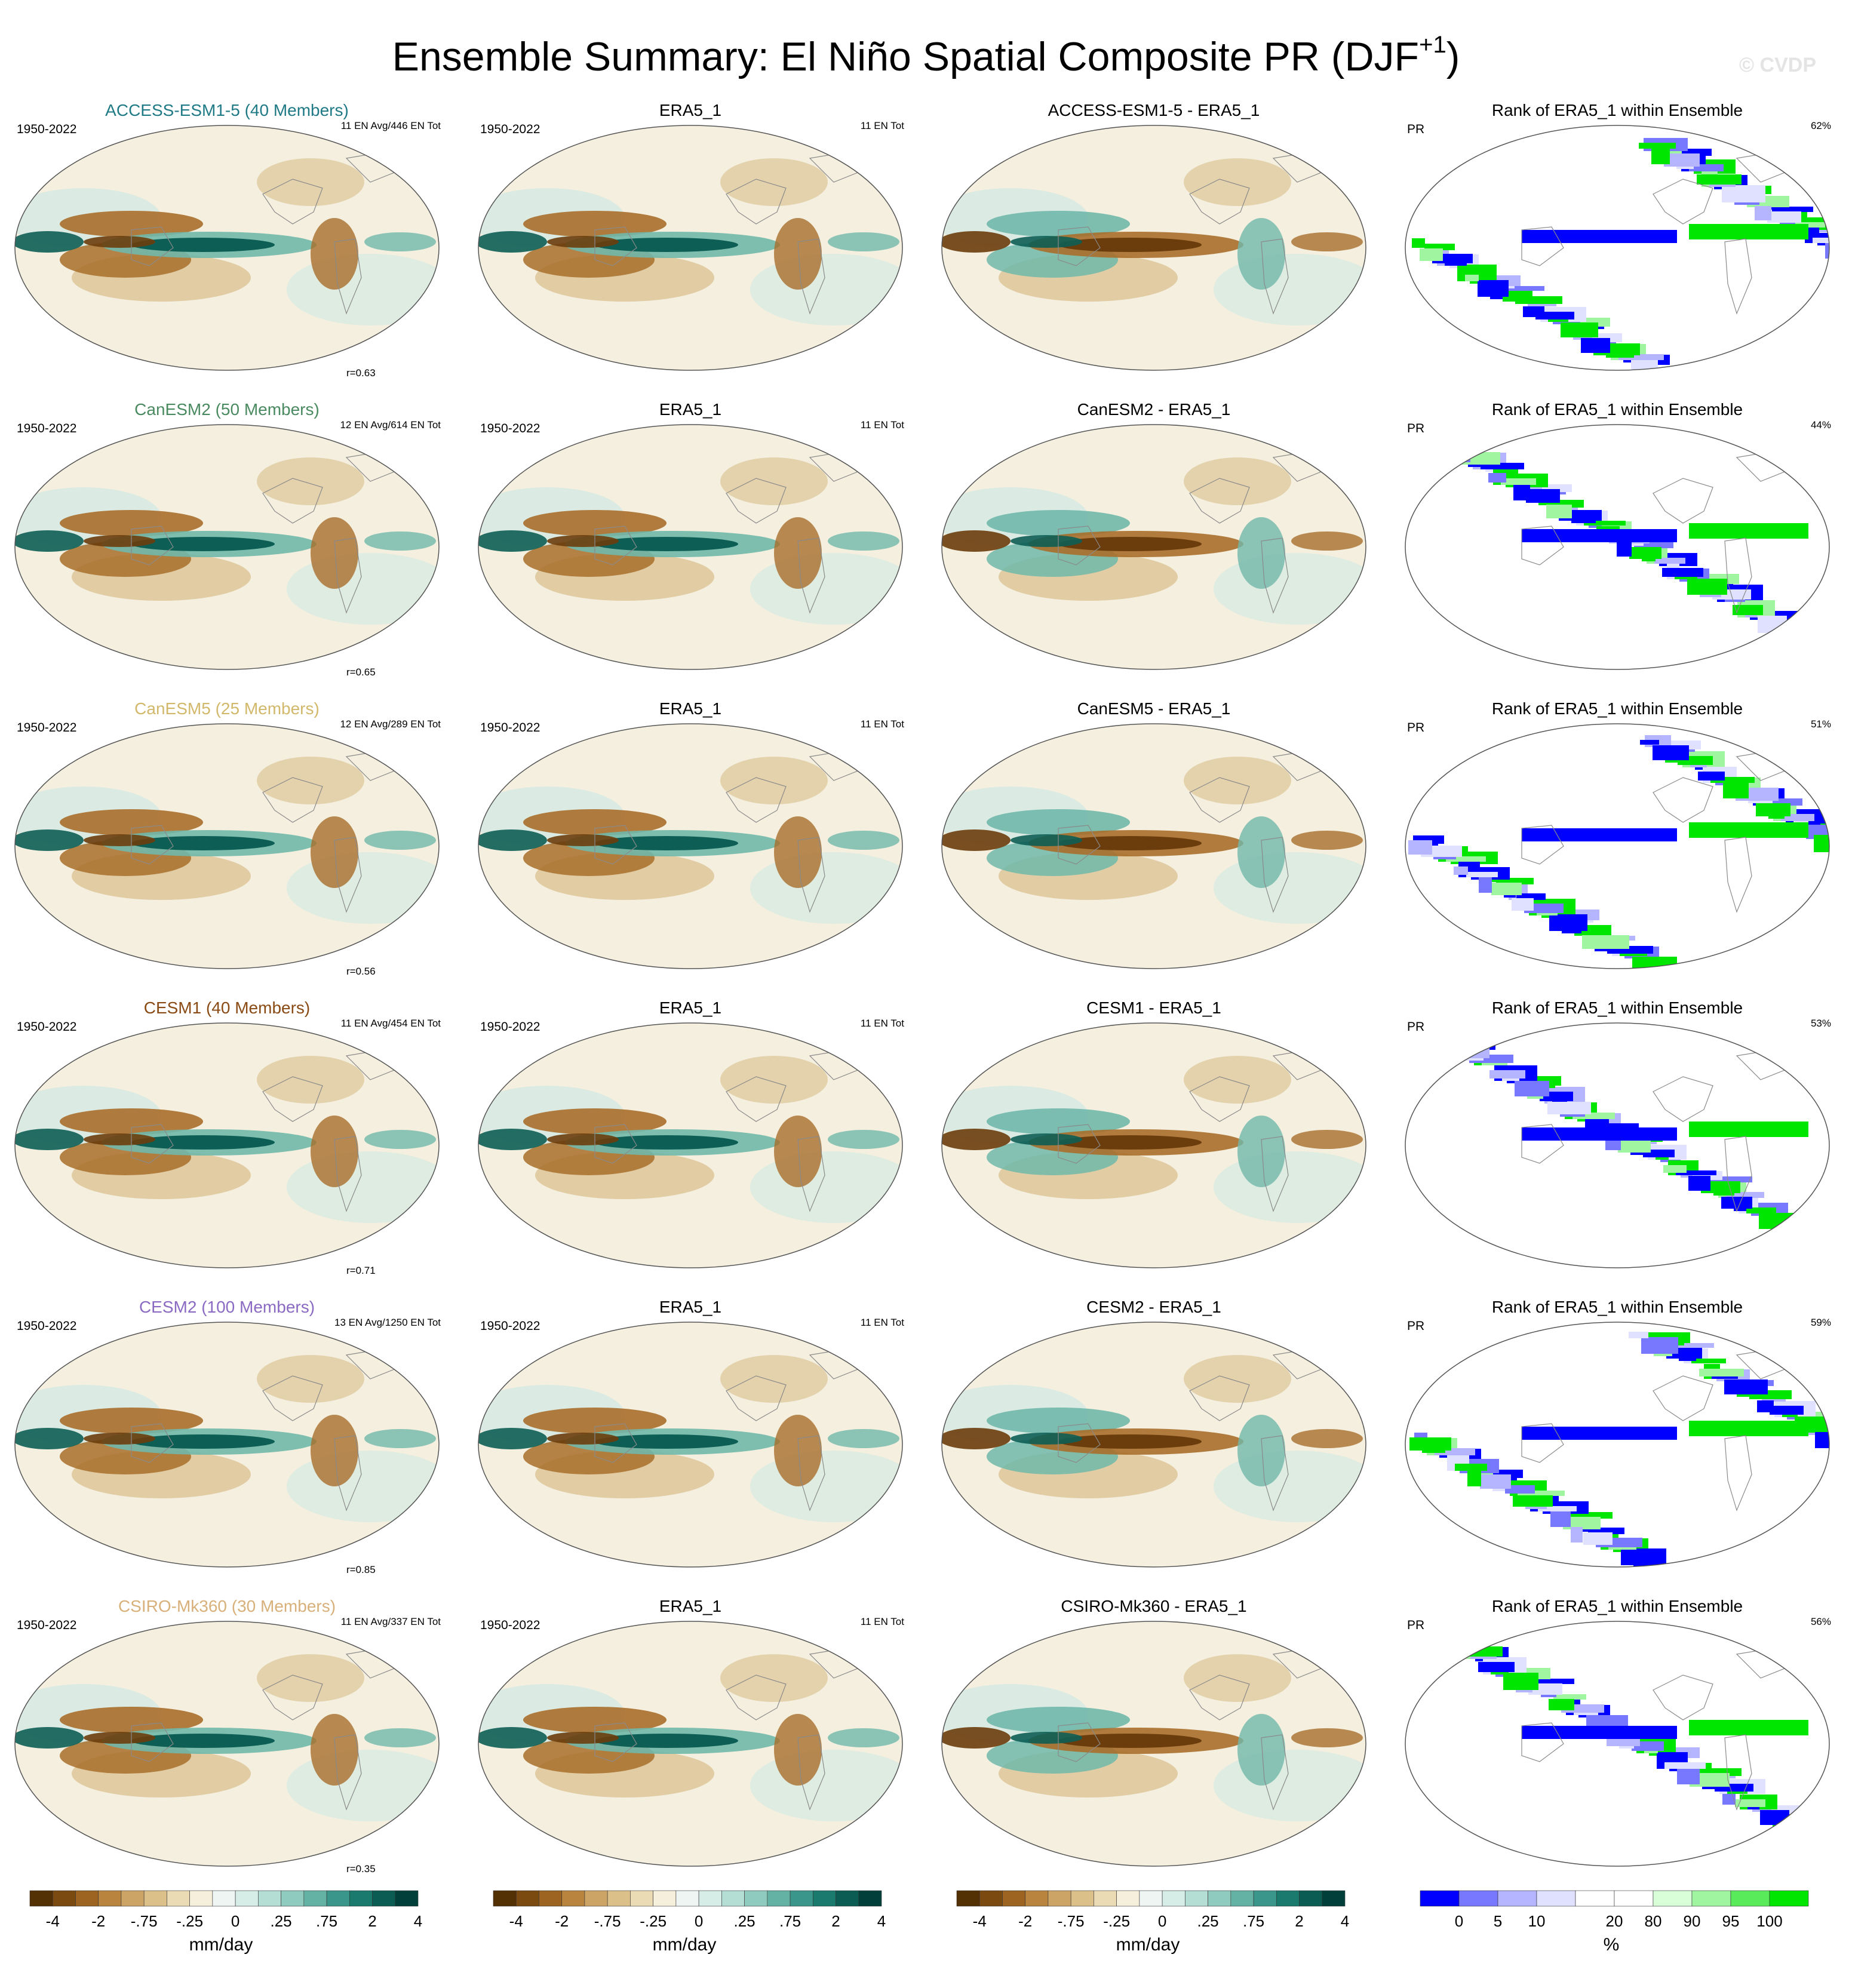 The height and width of the screenshot is (1988, 1852). What do you see at coordinates (1692, 1921) in the screenshot?
I see `colorbar-tick-label: 90` at bounding box center [1692, 1921].